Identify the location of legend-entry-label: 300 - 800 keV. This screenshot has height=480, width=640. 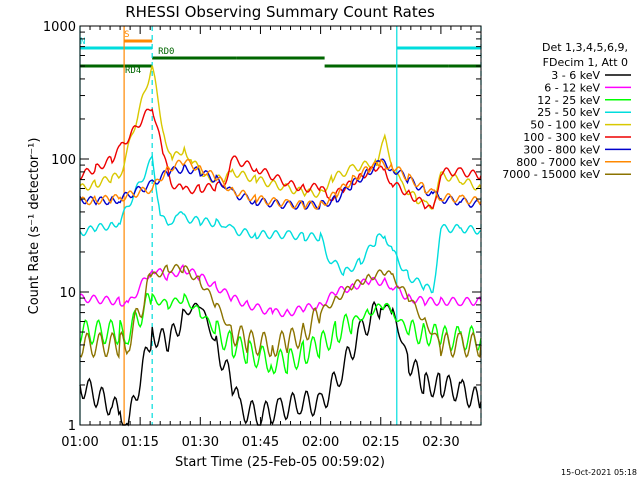
(561, 149).